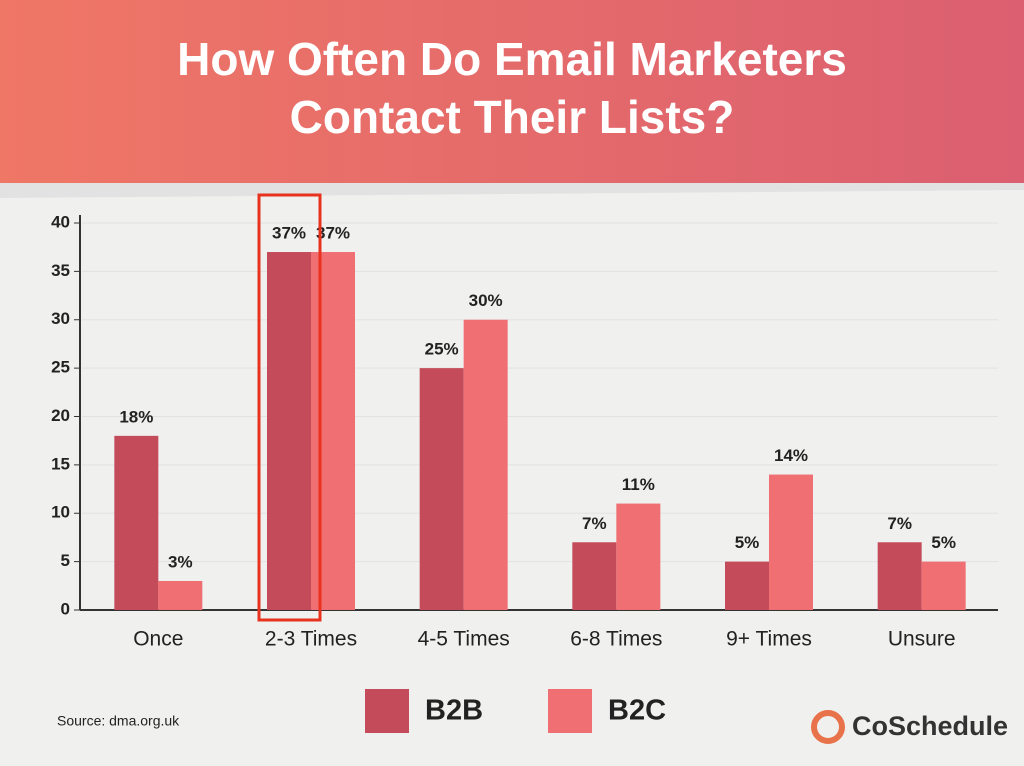  What do you see at coordinates (65, 560) in the screenshot?
I see `y-tick-label: 5` at bounding box center [65, 560].